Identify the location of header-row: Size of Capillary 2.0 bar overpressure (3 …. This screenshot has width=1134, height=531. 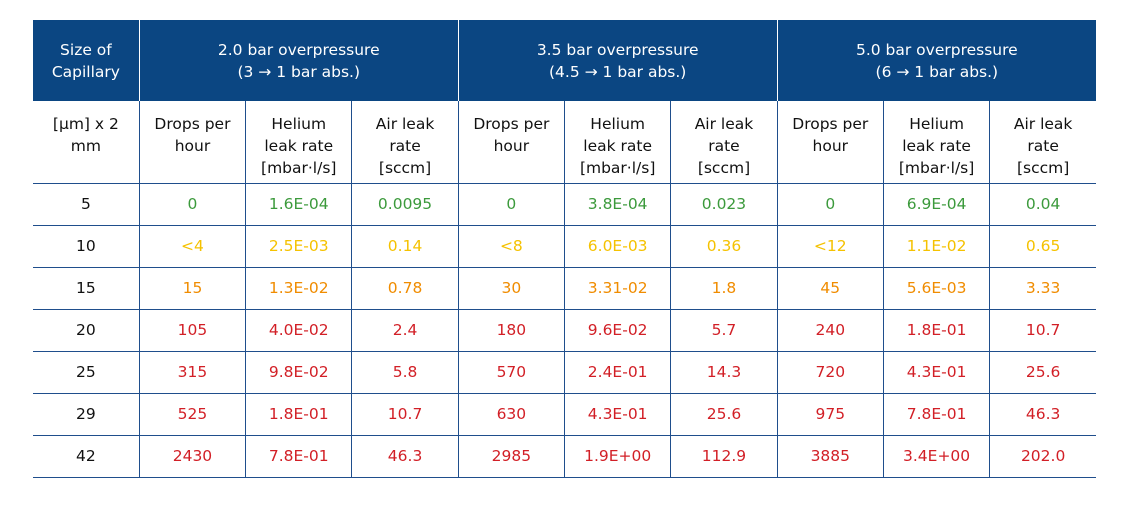
(565, 60).